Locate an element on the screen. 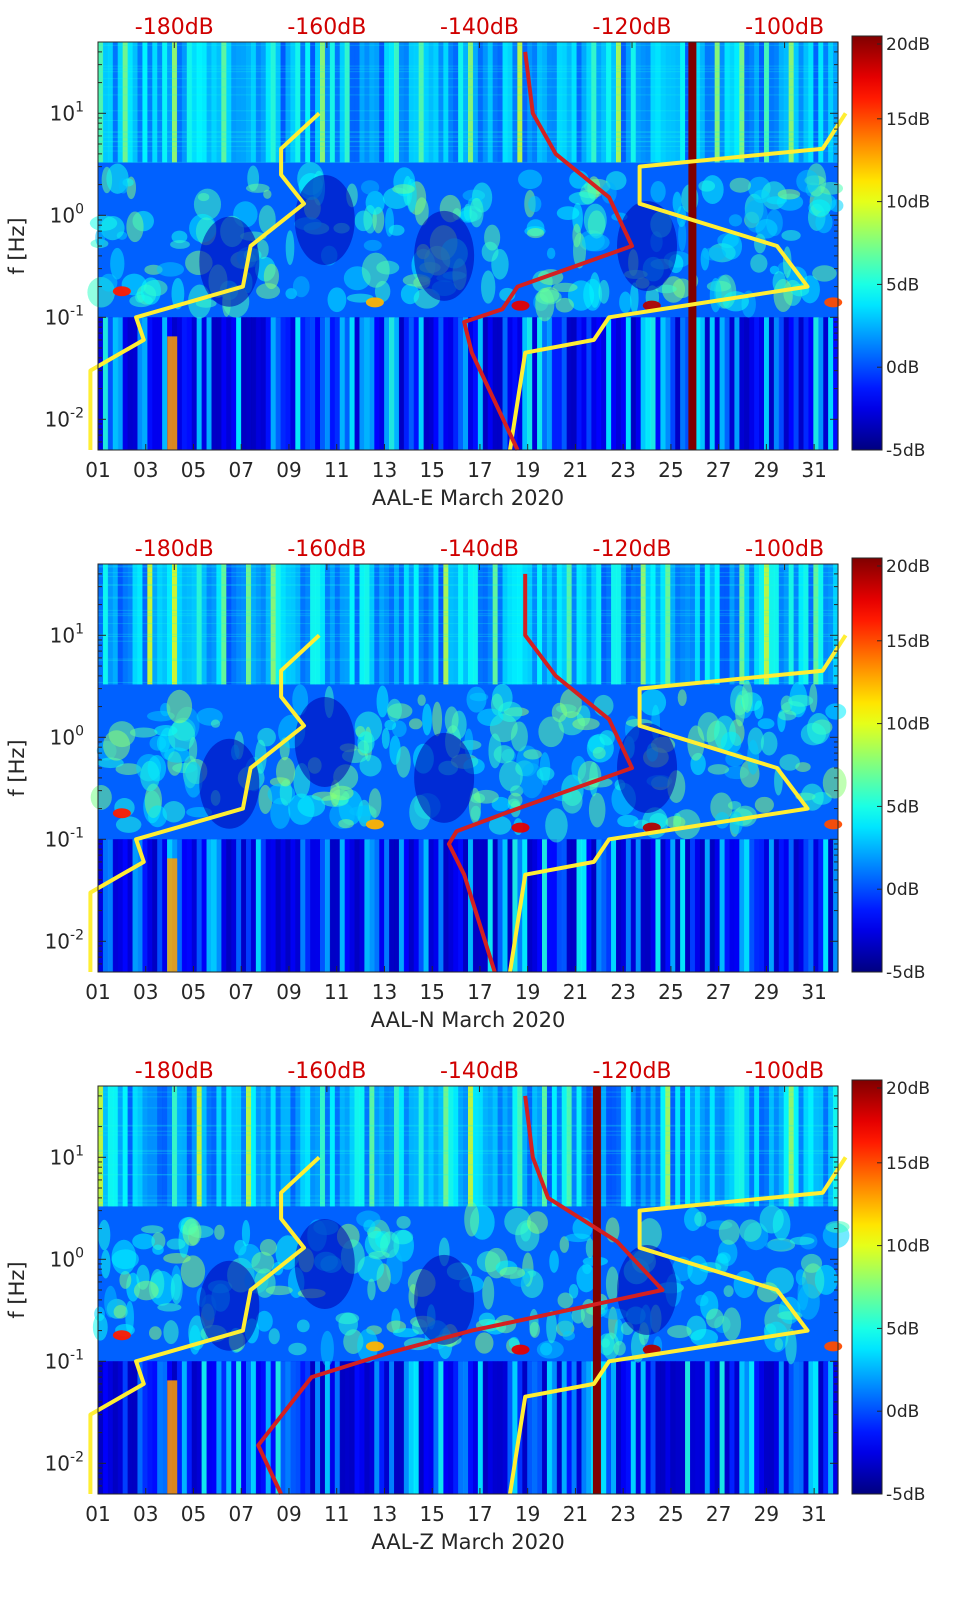 The image size is (962, 1599). x-axis-title: AAL-N March 2020 is located at coordinates (468, 1020).